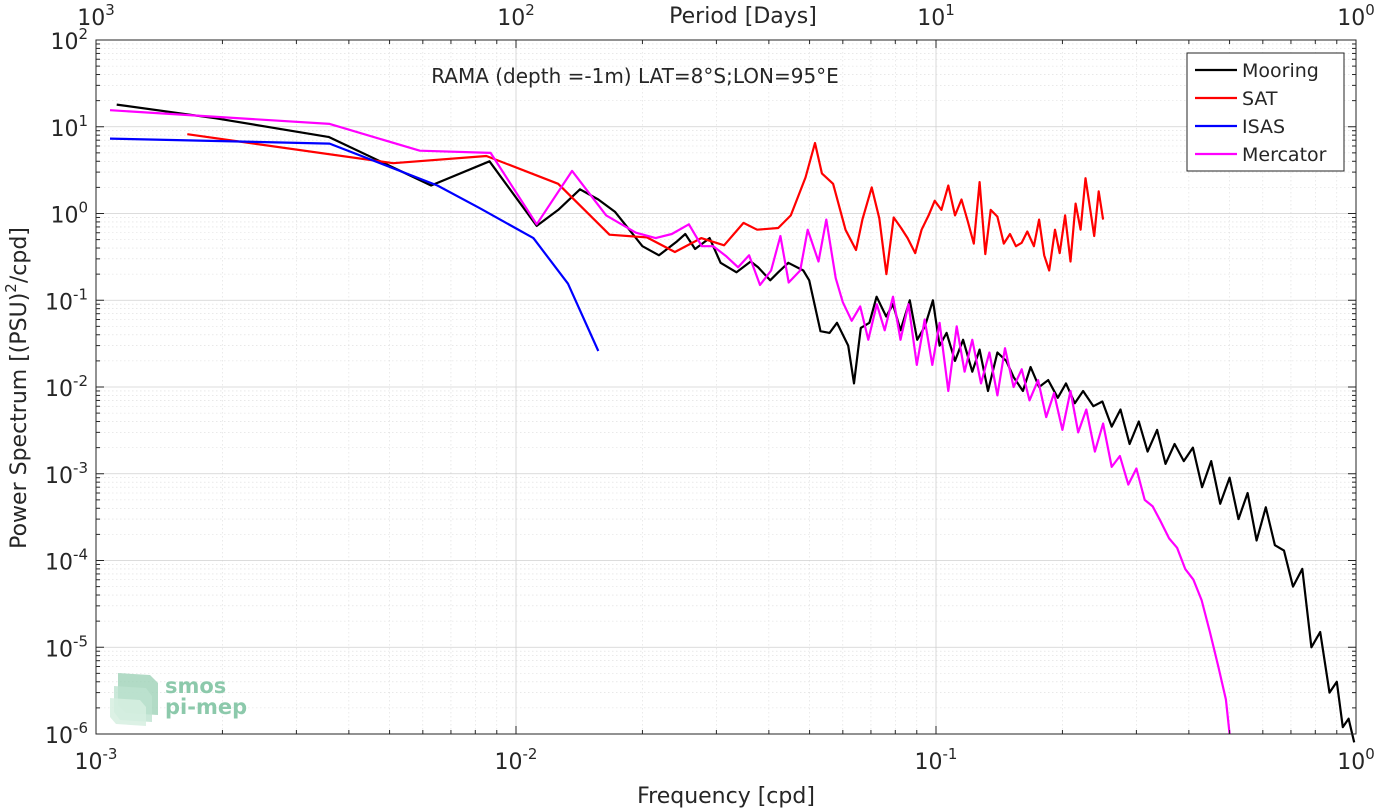  I want to click on x-axis-title: Frequency [cpd], so click(726, 796).